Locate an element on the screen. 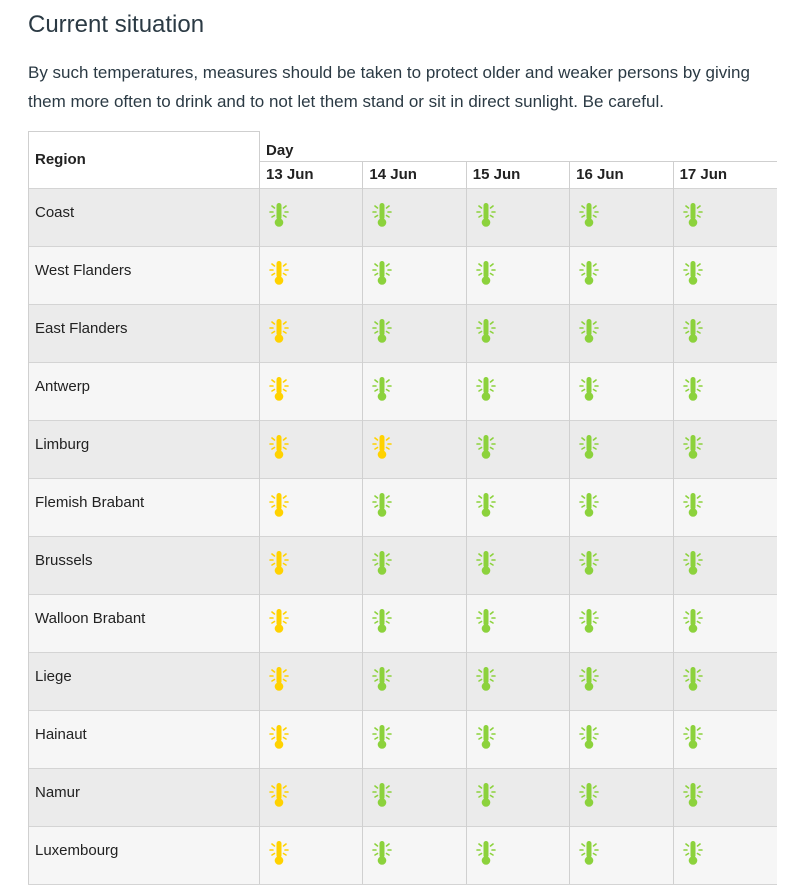 This screenshot has width=797, height=887. region-column-header: Region is located at coordinates (144, 159).